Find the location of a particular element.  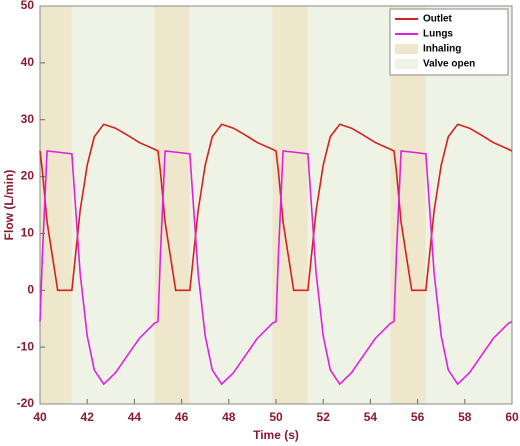

y-tick-label: -10 is located at coordinates (26, 346).